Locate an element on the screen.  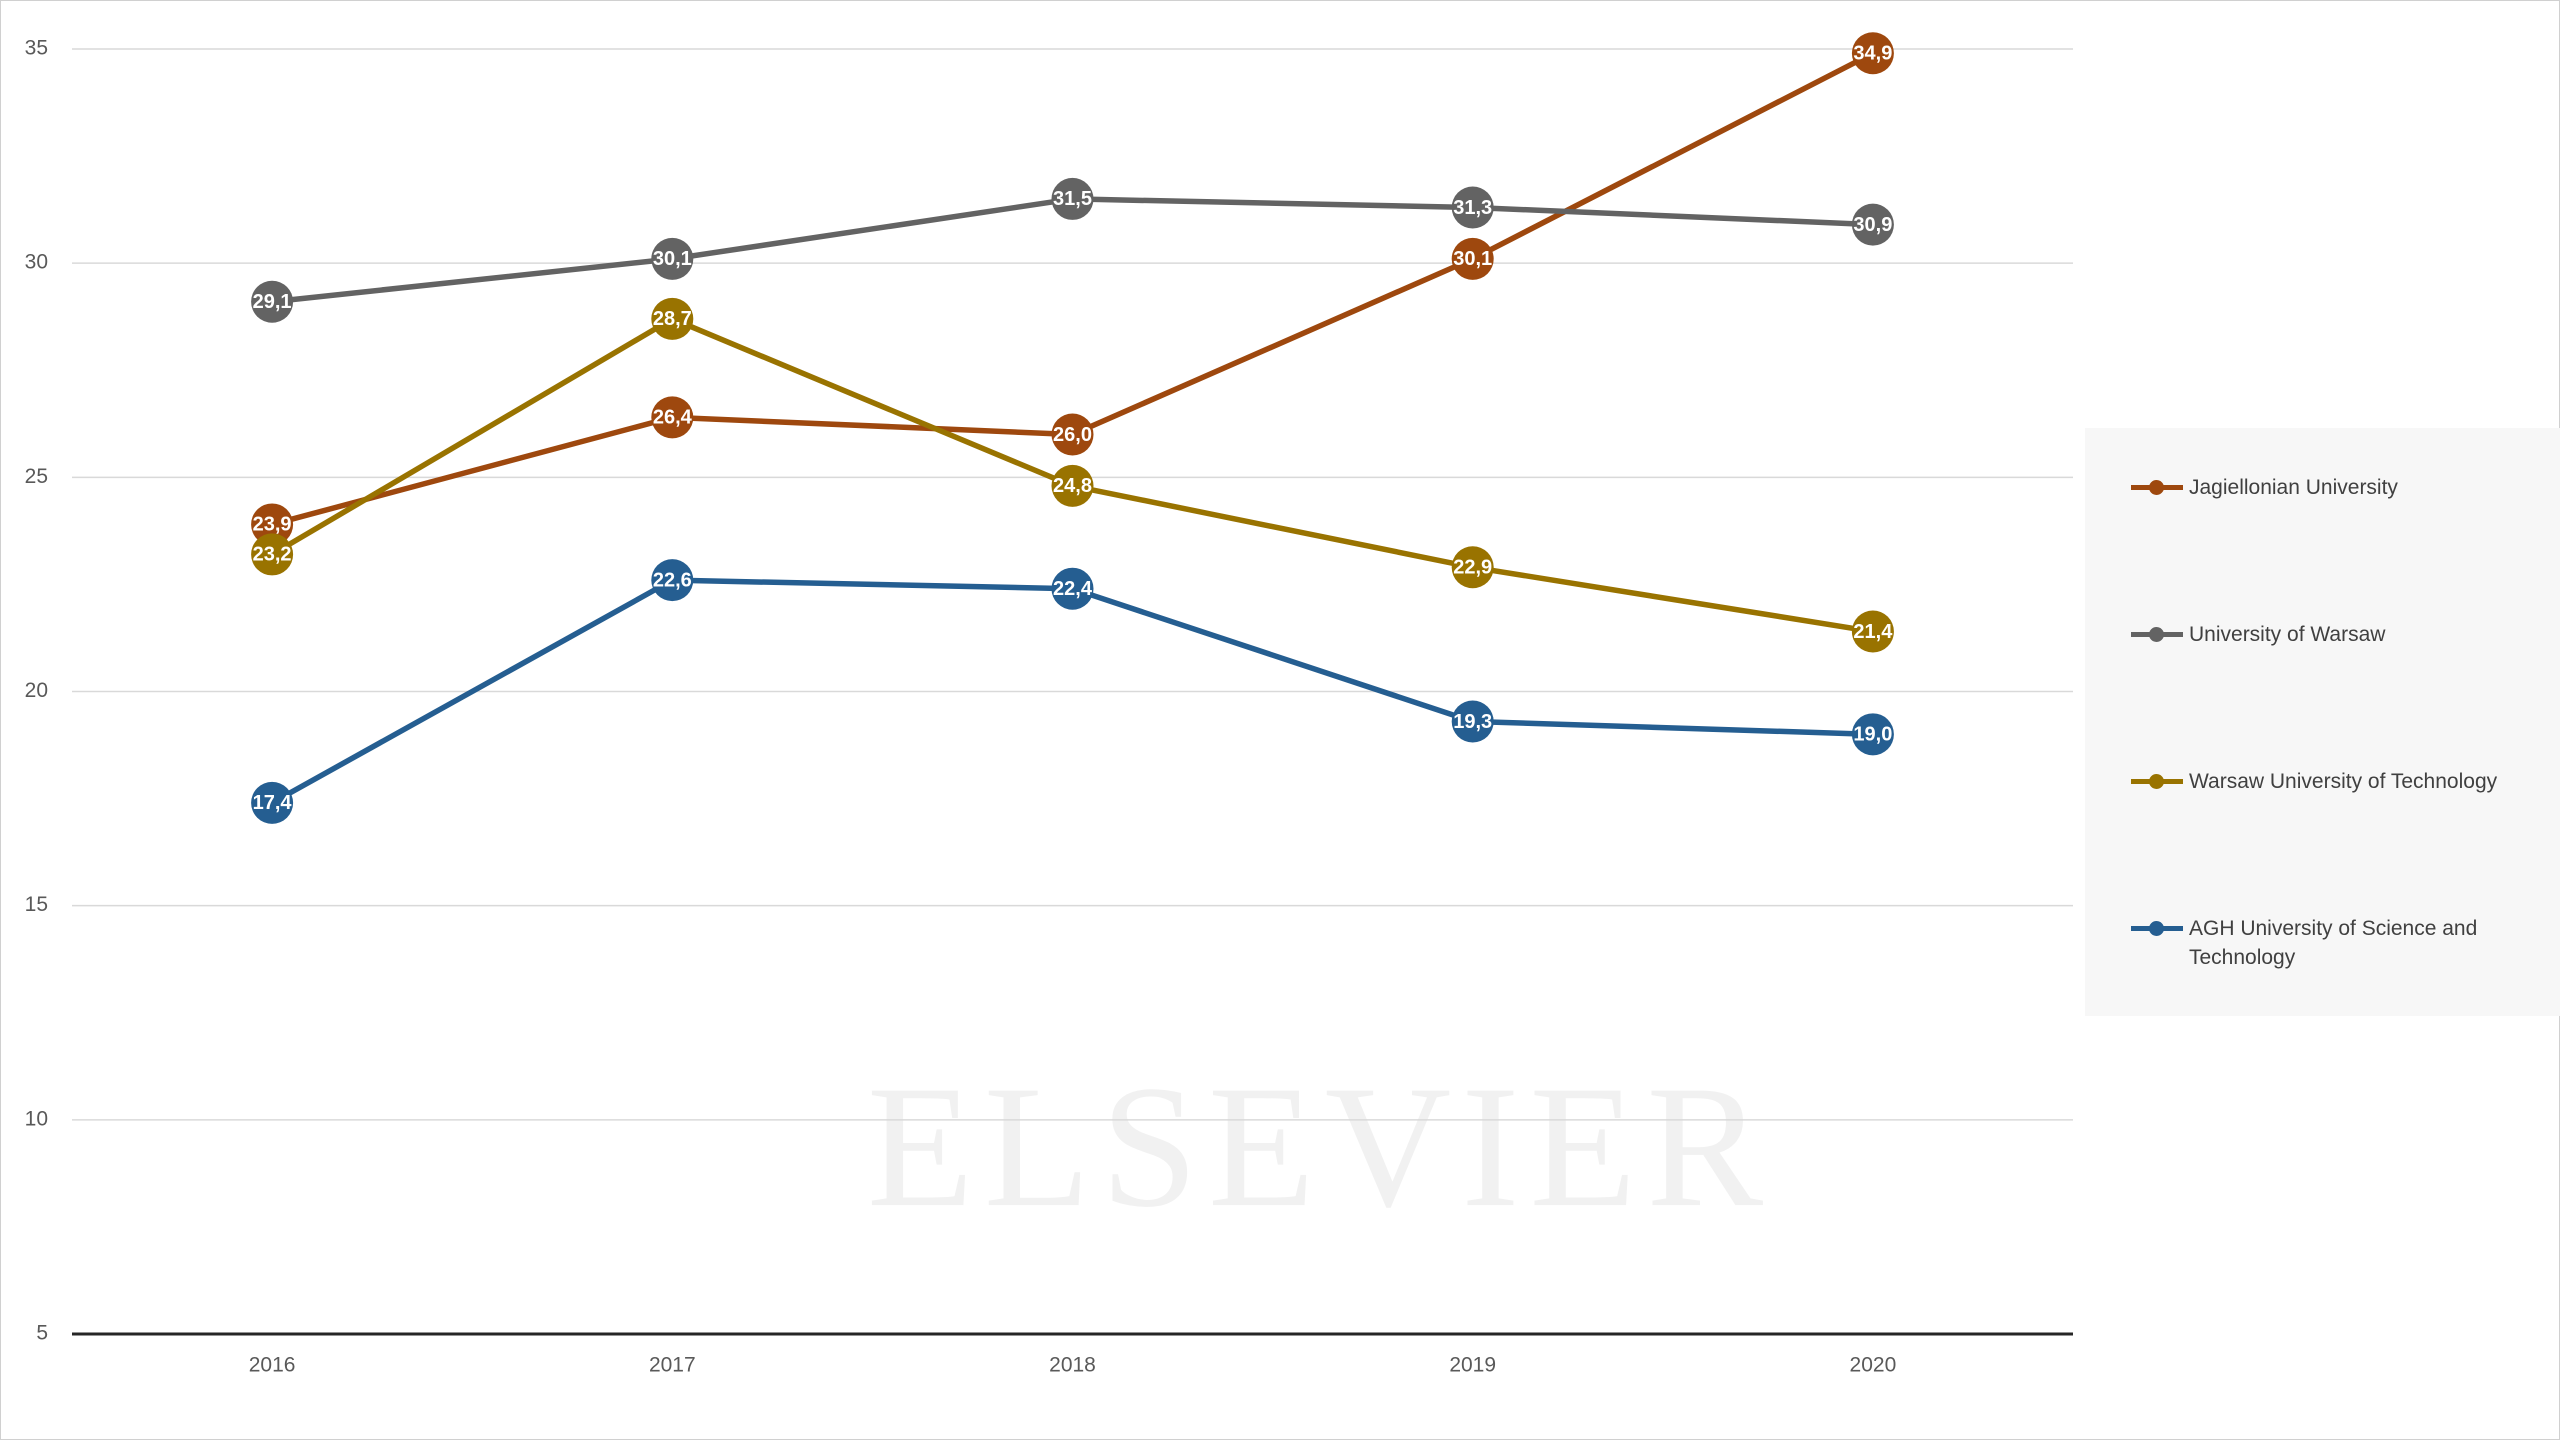
legend-entry: AGH University of Science and Technology is located at coordinates (2330, 943).